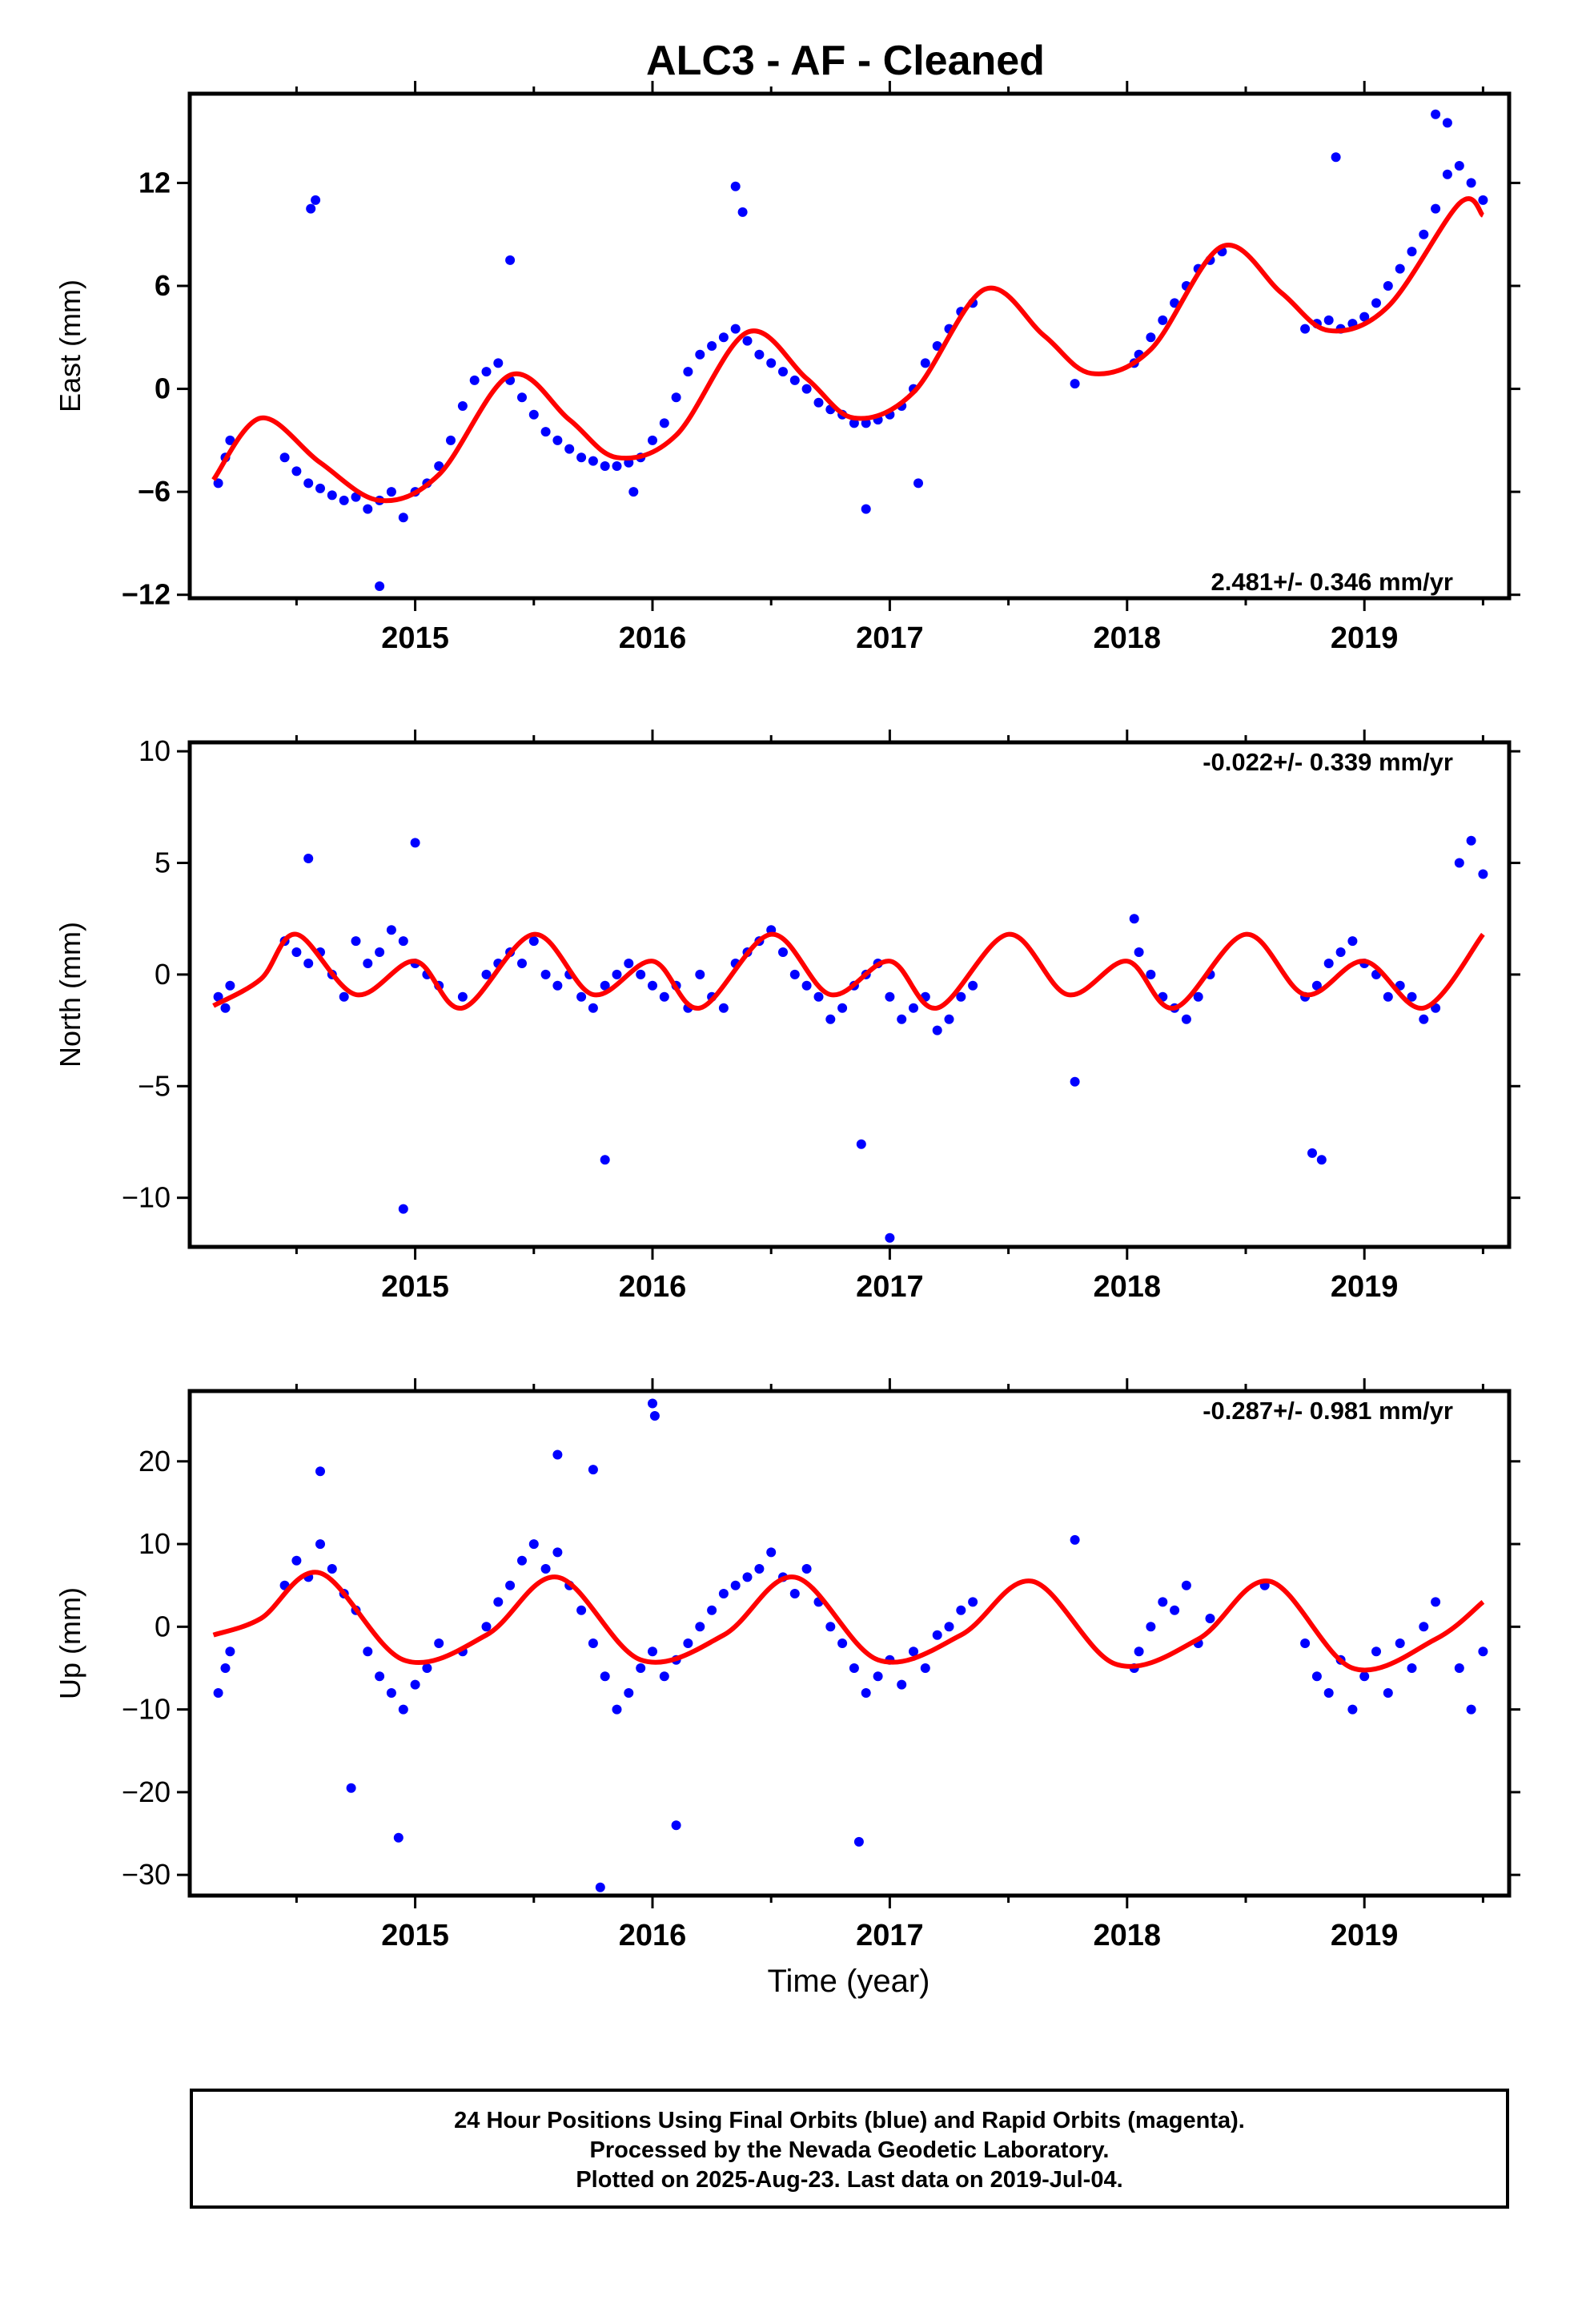 This screenshot has height=2324, width=1582. Describe the element at coordinates (70, 995) in the screenshot. I see `north-y-axis-label: North (mm)` at that location.